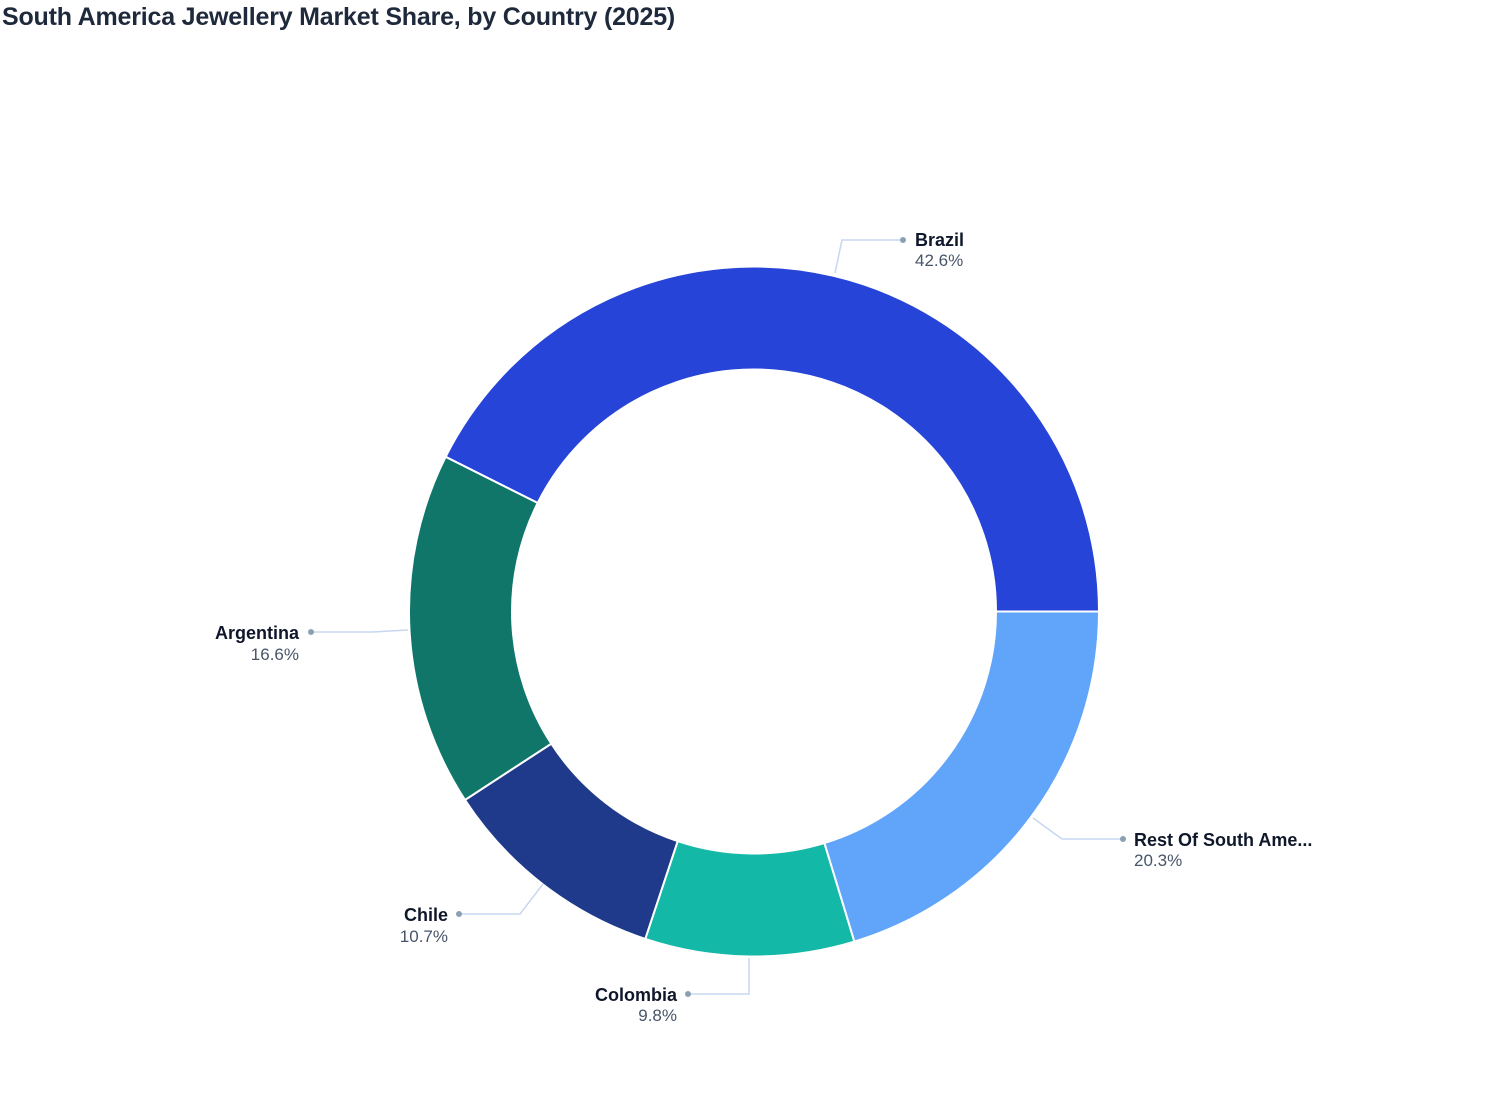 The image size is (1508, 1120). I want to click on slice-label-colombia: Colombia 9.8%, so click(636, 1005).